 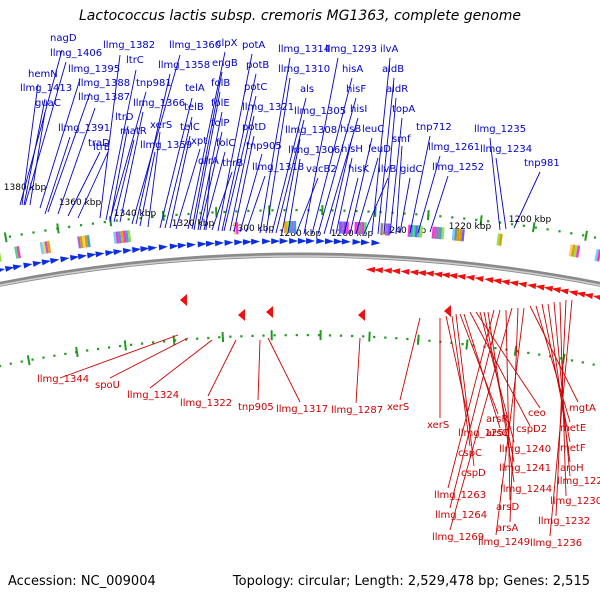 What do you see at coordinates (310, 170) in the screenshot?
I see `forward-label-group: llmg_1305` at bounding box center [310, 170].